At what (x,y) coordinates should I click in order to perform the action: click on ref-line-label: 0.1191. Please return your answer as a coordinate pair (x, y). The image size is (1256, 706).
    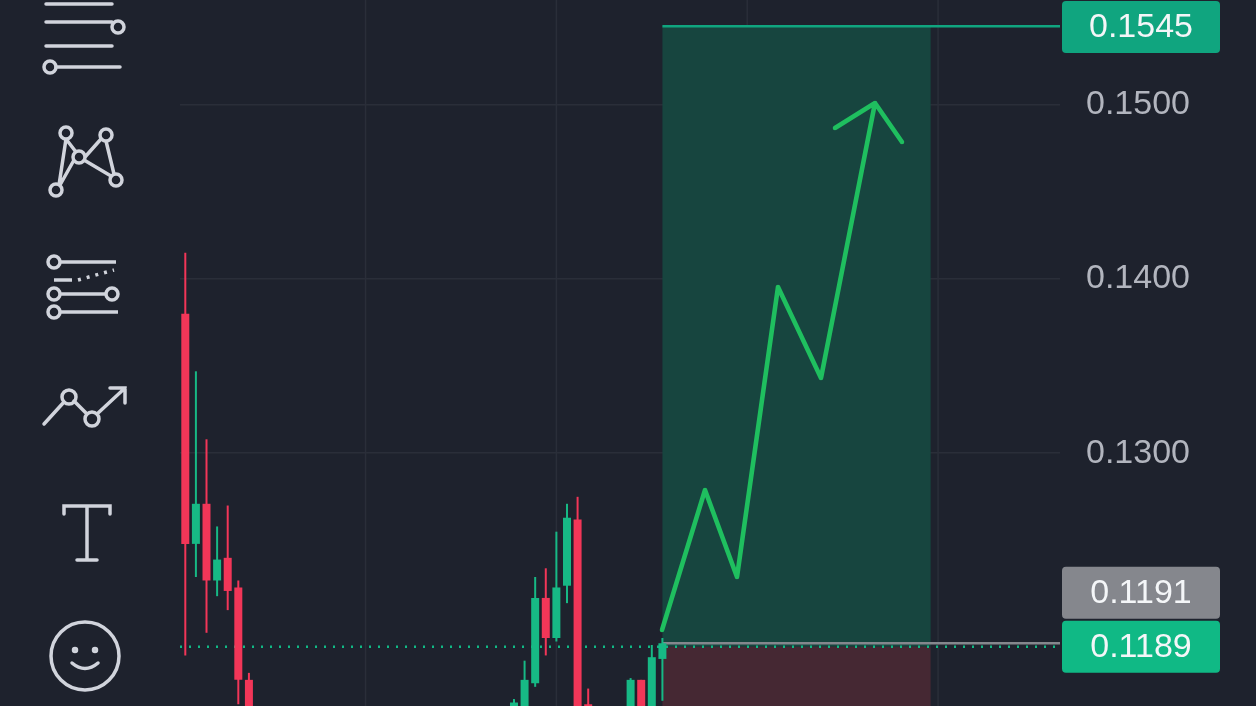
    Looking at the image, I should click on (1141, 591).